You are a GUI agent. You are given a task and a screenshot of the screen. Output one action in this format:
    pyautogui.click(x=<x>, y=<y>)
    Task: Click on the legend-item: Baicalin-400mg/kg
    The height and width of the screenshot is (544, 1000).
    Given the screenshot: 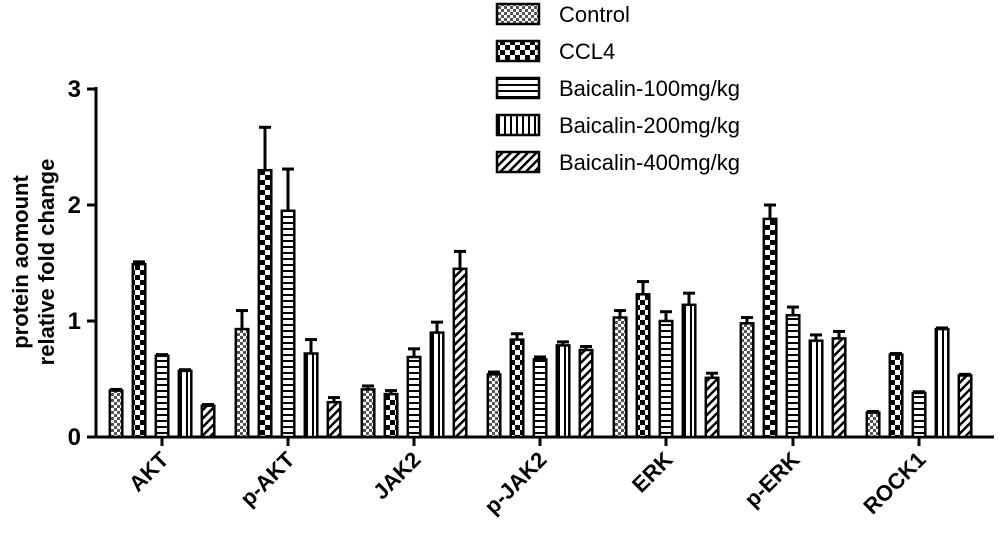 What is the action you would take?
    pyautogui.click(x=617, y=162)
    